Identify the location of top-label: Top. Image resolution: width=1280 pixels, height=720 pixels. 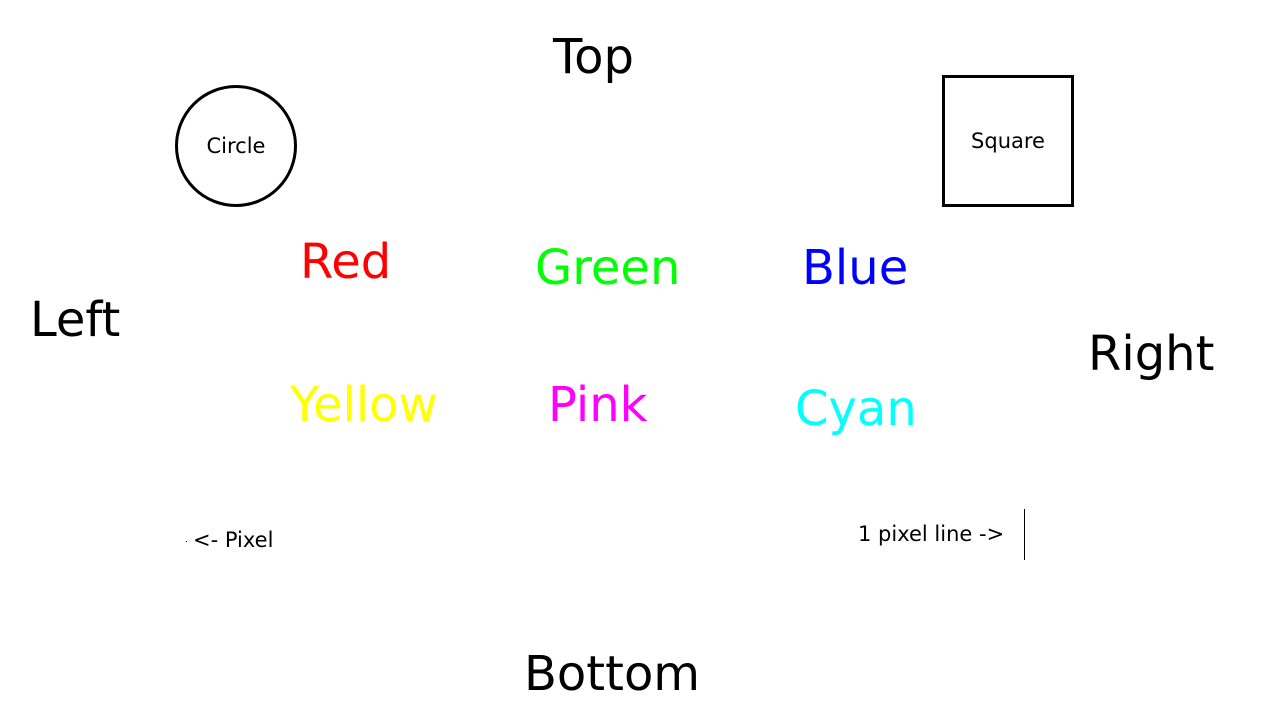
(593, 57).